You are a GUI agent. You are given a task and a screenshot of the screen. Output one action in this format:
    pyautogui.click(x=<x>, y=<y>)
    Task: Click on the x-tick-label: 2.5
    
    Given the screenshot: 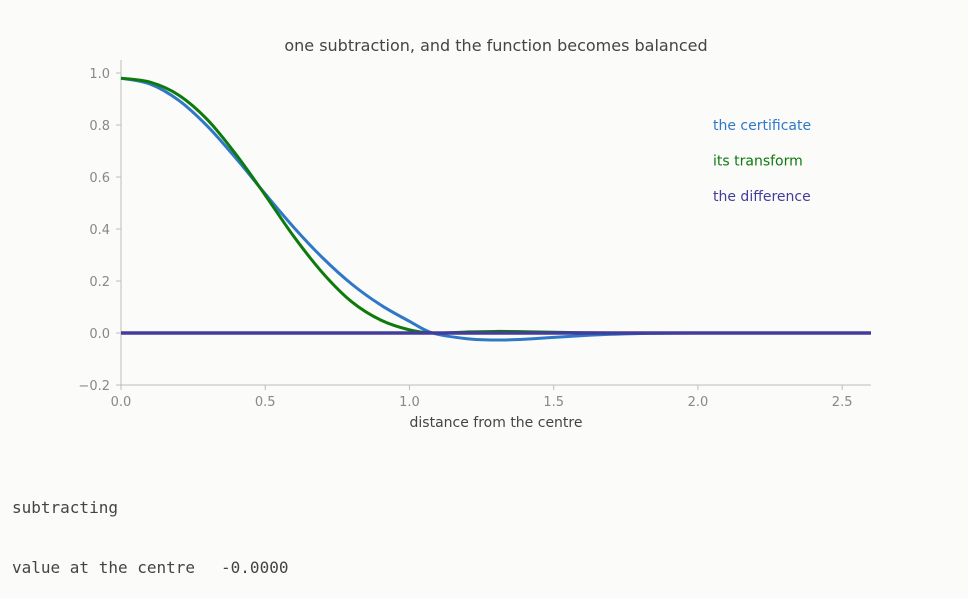 What is the action you would take?
    pyautogui.click(x=842, y=402)
    